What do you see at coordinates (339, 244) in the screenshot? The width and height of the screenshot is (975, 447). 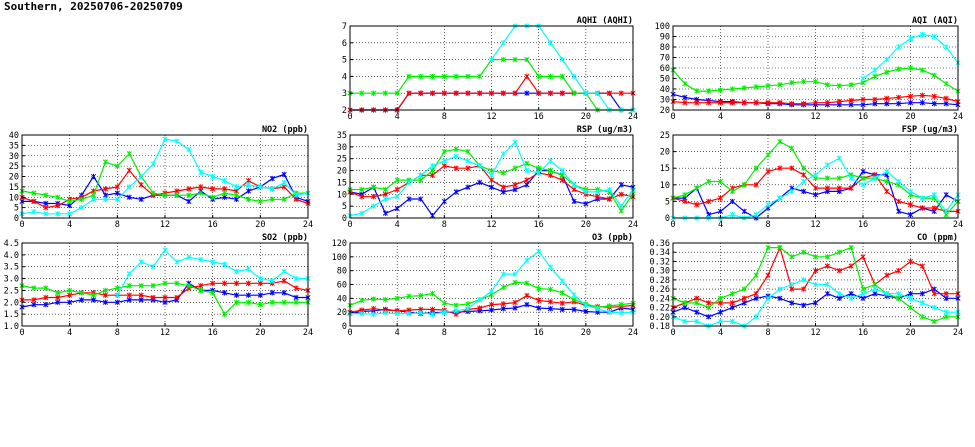 I see `y-tick-label: 120` at bounding box center [339, 244].